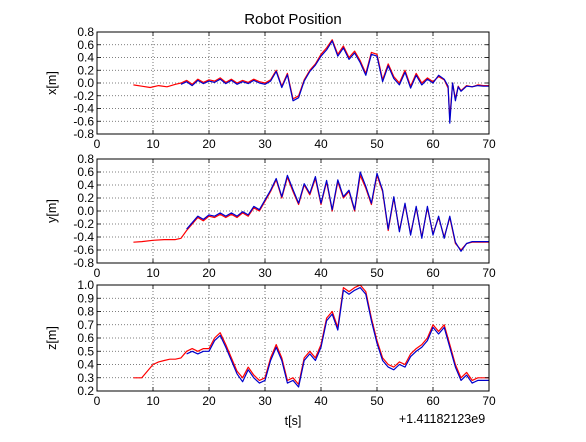 Image resolution: width=586 pixels, height=442 pixels. Describe the element at coordinates (85, 325) in the screenshot. I see `y-tick-label: 0.7` at that location.